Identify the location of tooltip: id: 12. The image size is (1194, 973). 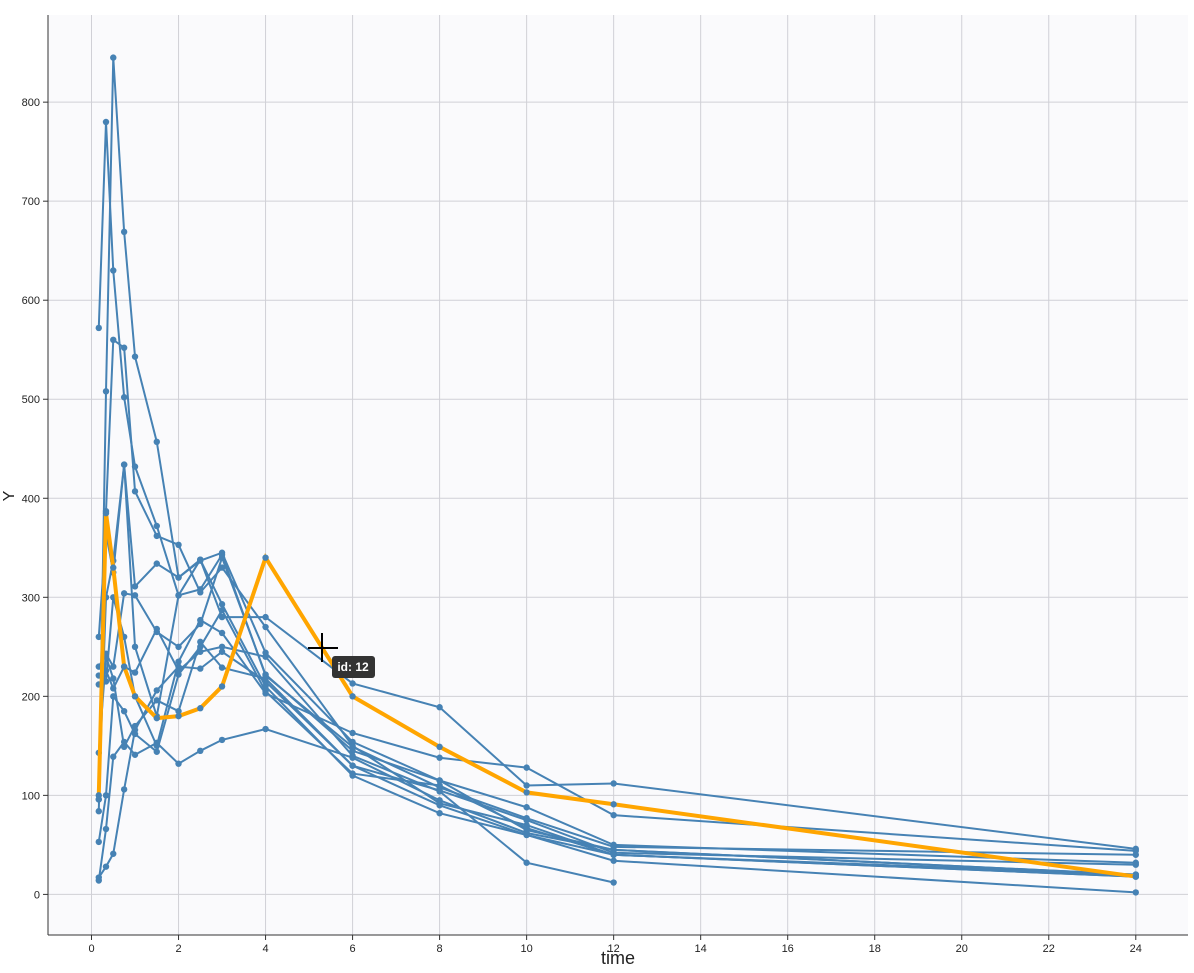
(353, 667).